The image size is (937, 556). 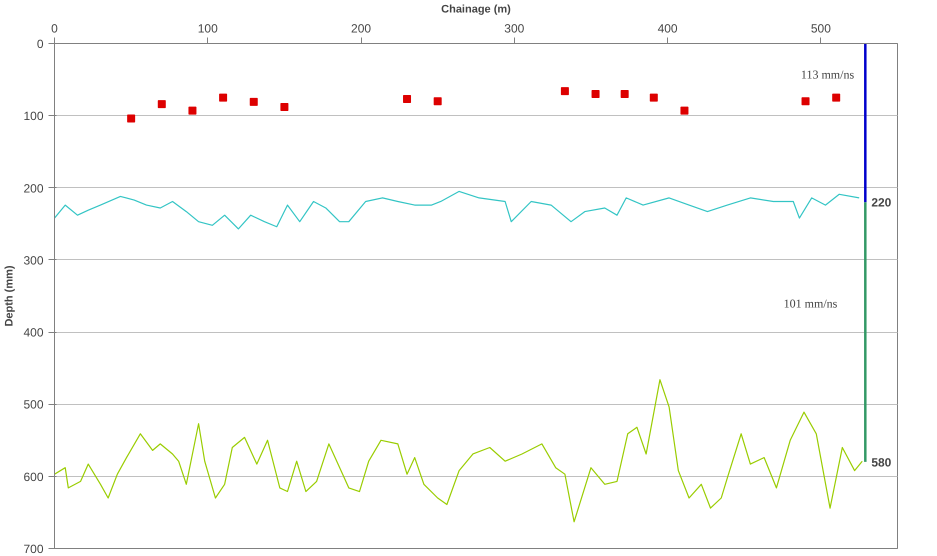 What do you see at coordinates (9, 296) in the screenshot?
I see `y-axis-title: Depth (mm)` at bounding box center [9, 296].